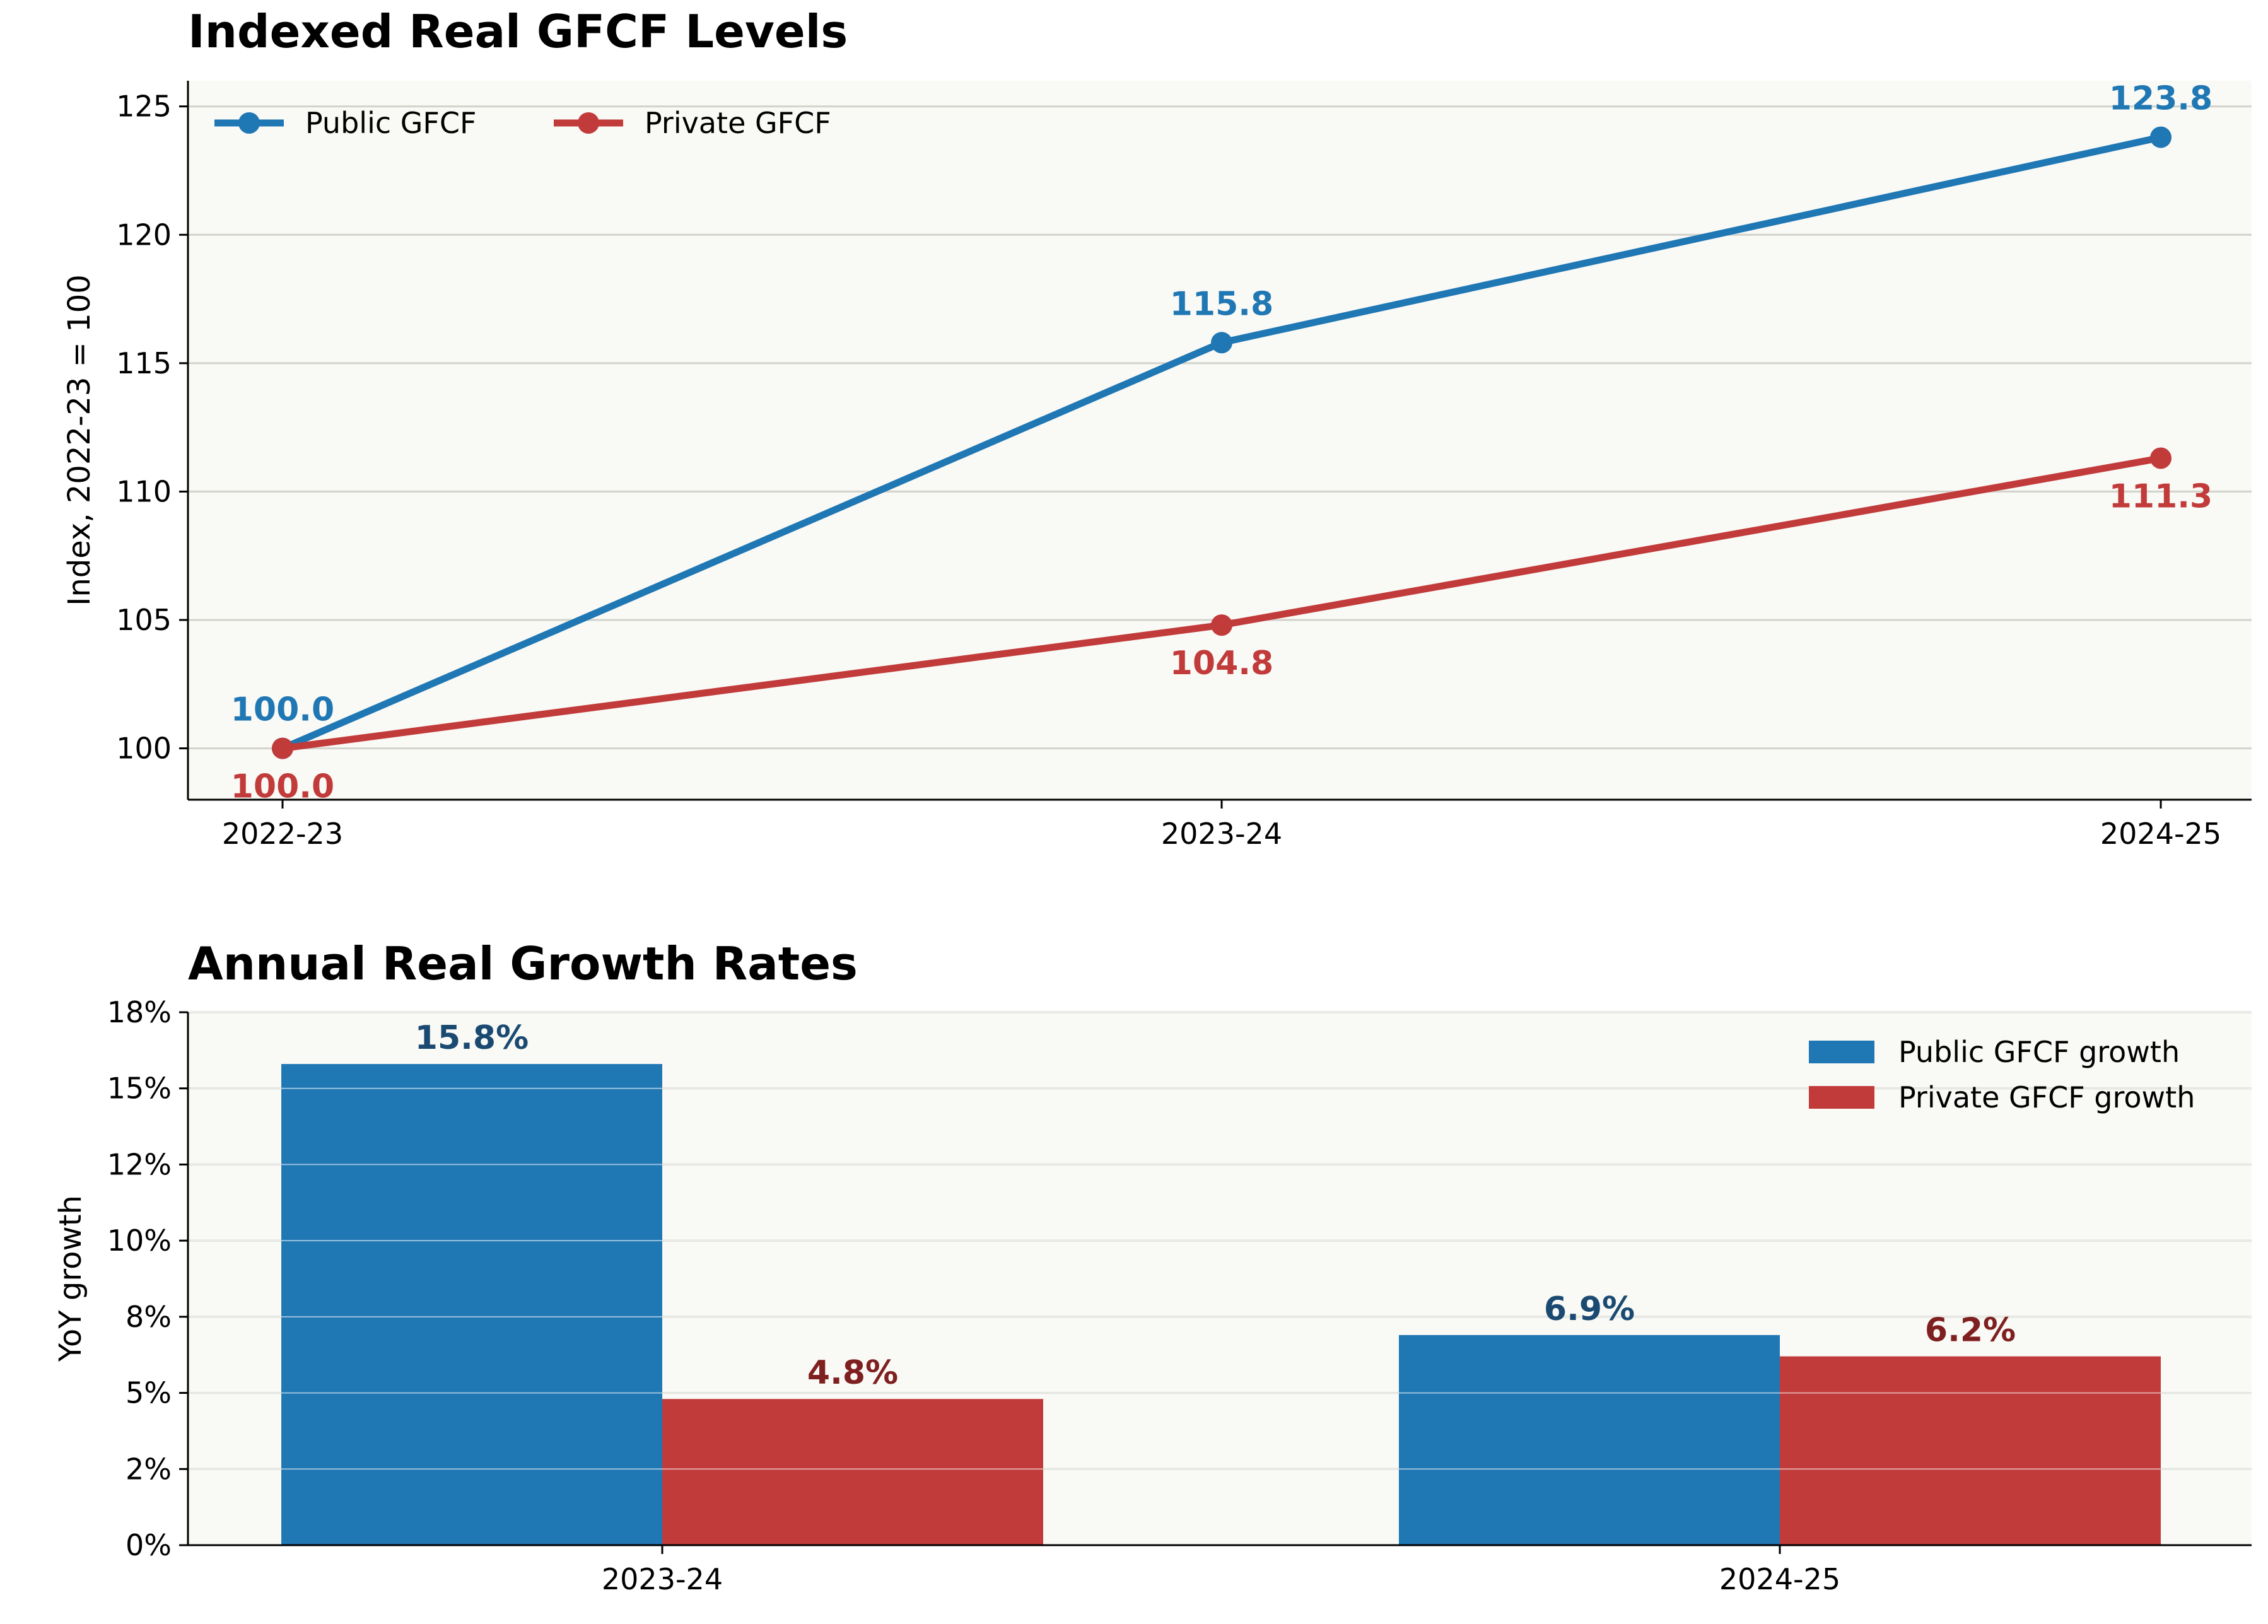 The width and height of the screenshot is (2268, 1624). What do you see at coordinates (2160, 497) in the screenshot?
I see `data-label-private: 111.3` at bounding box center [2160, 497].